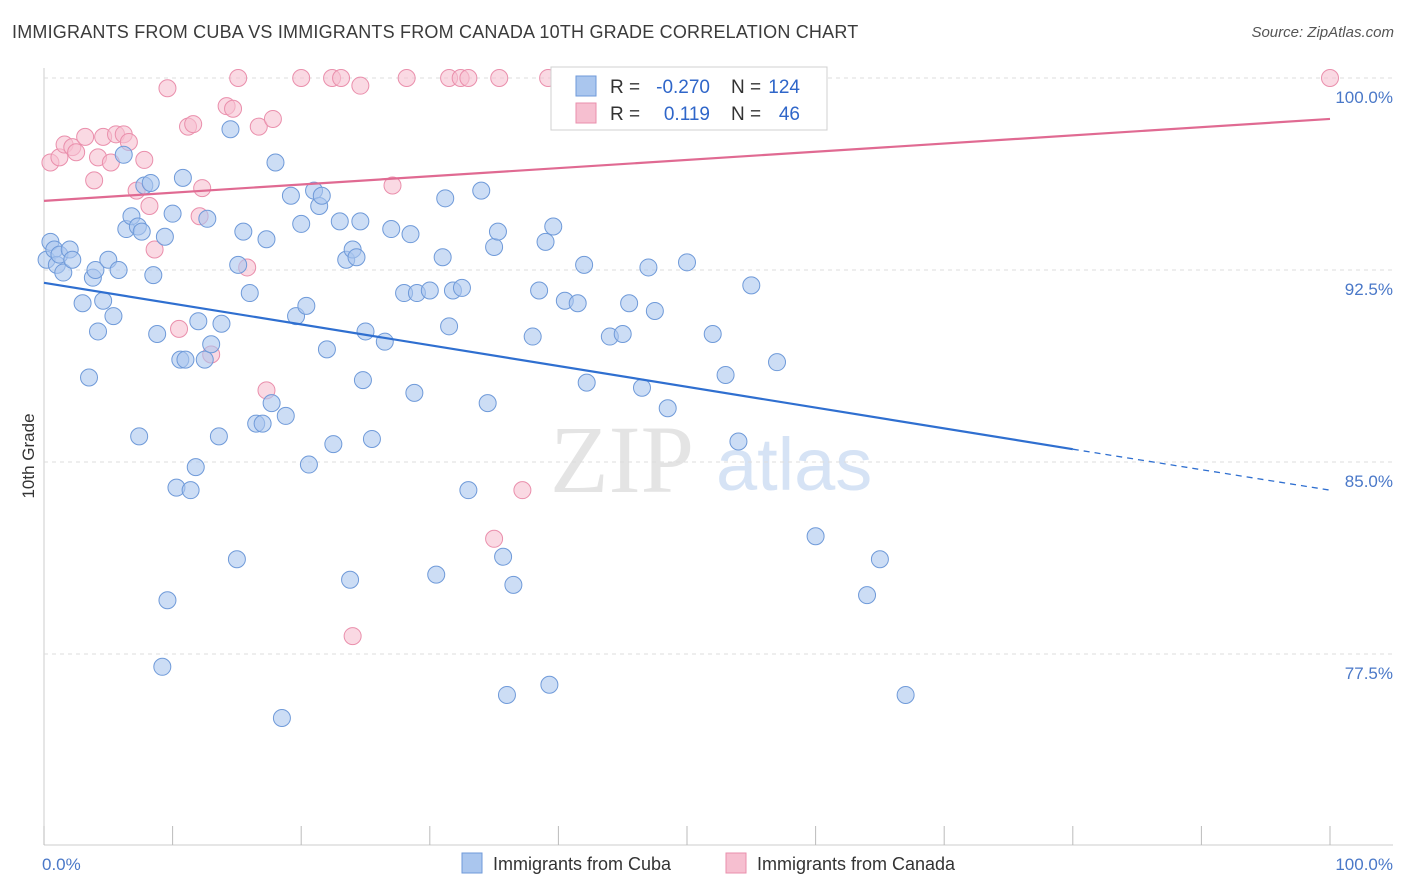 The height and width of the screenshot is (892, 1406). What do you see at coordinates (1201, 469) in the screenshot?
I see `cuba-trend-extension` at bounding box center [1201, 469].